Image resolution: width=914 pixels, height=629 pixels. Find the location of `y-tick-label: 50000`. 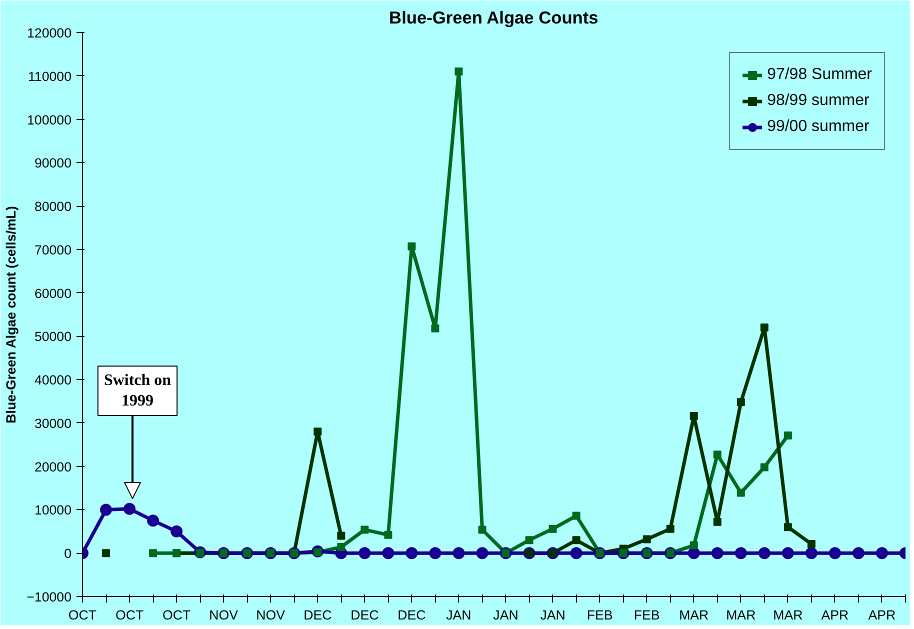

y-tick-label: 50000 is located at coordinates (53, 336).